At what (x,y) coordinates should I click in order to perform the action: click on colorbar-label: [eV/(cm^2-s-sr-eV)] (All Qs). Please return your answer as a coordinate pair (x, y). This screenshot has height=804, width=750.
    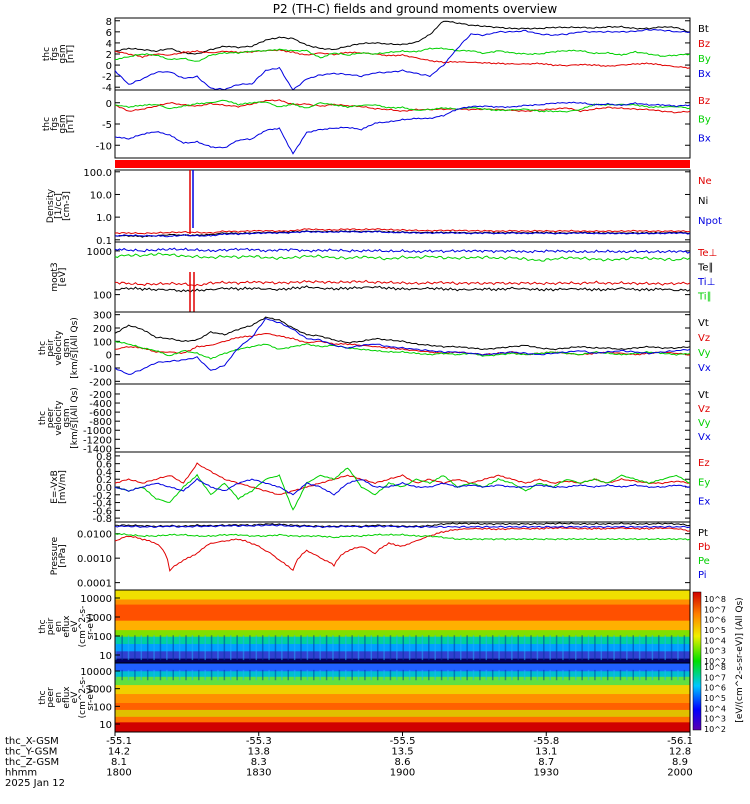
    Looking at the image, I should click on (740, 659).